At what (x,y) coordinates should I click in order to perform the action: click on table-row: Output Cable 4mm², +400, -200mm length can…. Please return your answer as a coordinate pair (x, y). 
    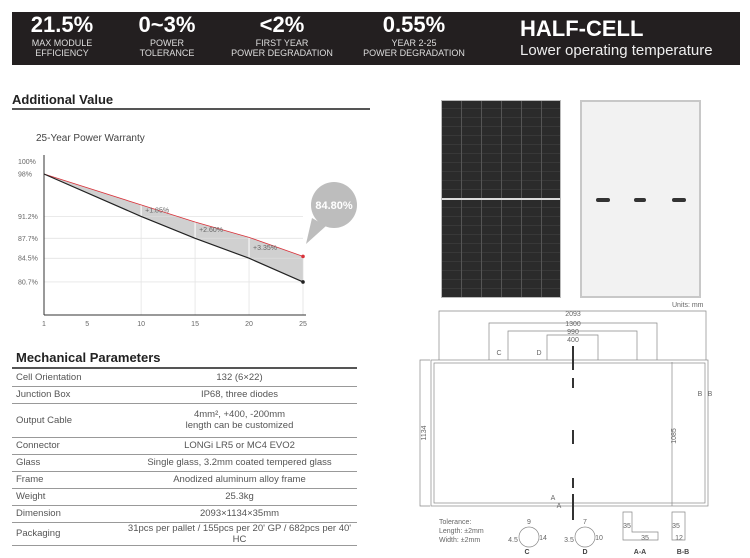
    Looking at the image, I should click on (184, 420).